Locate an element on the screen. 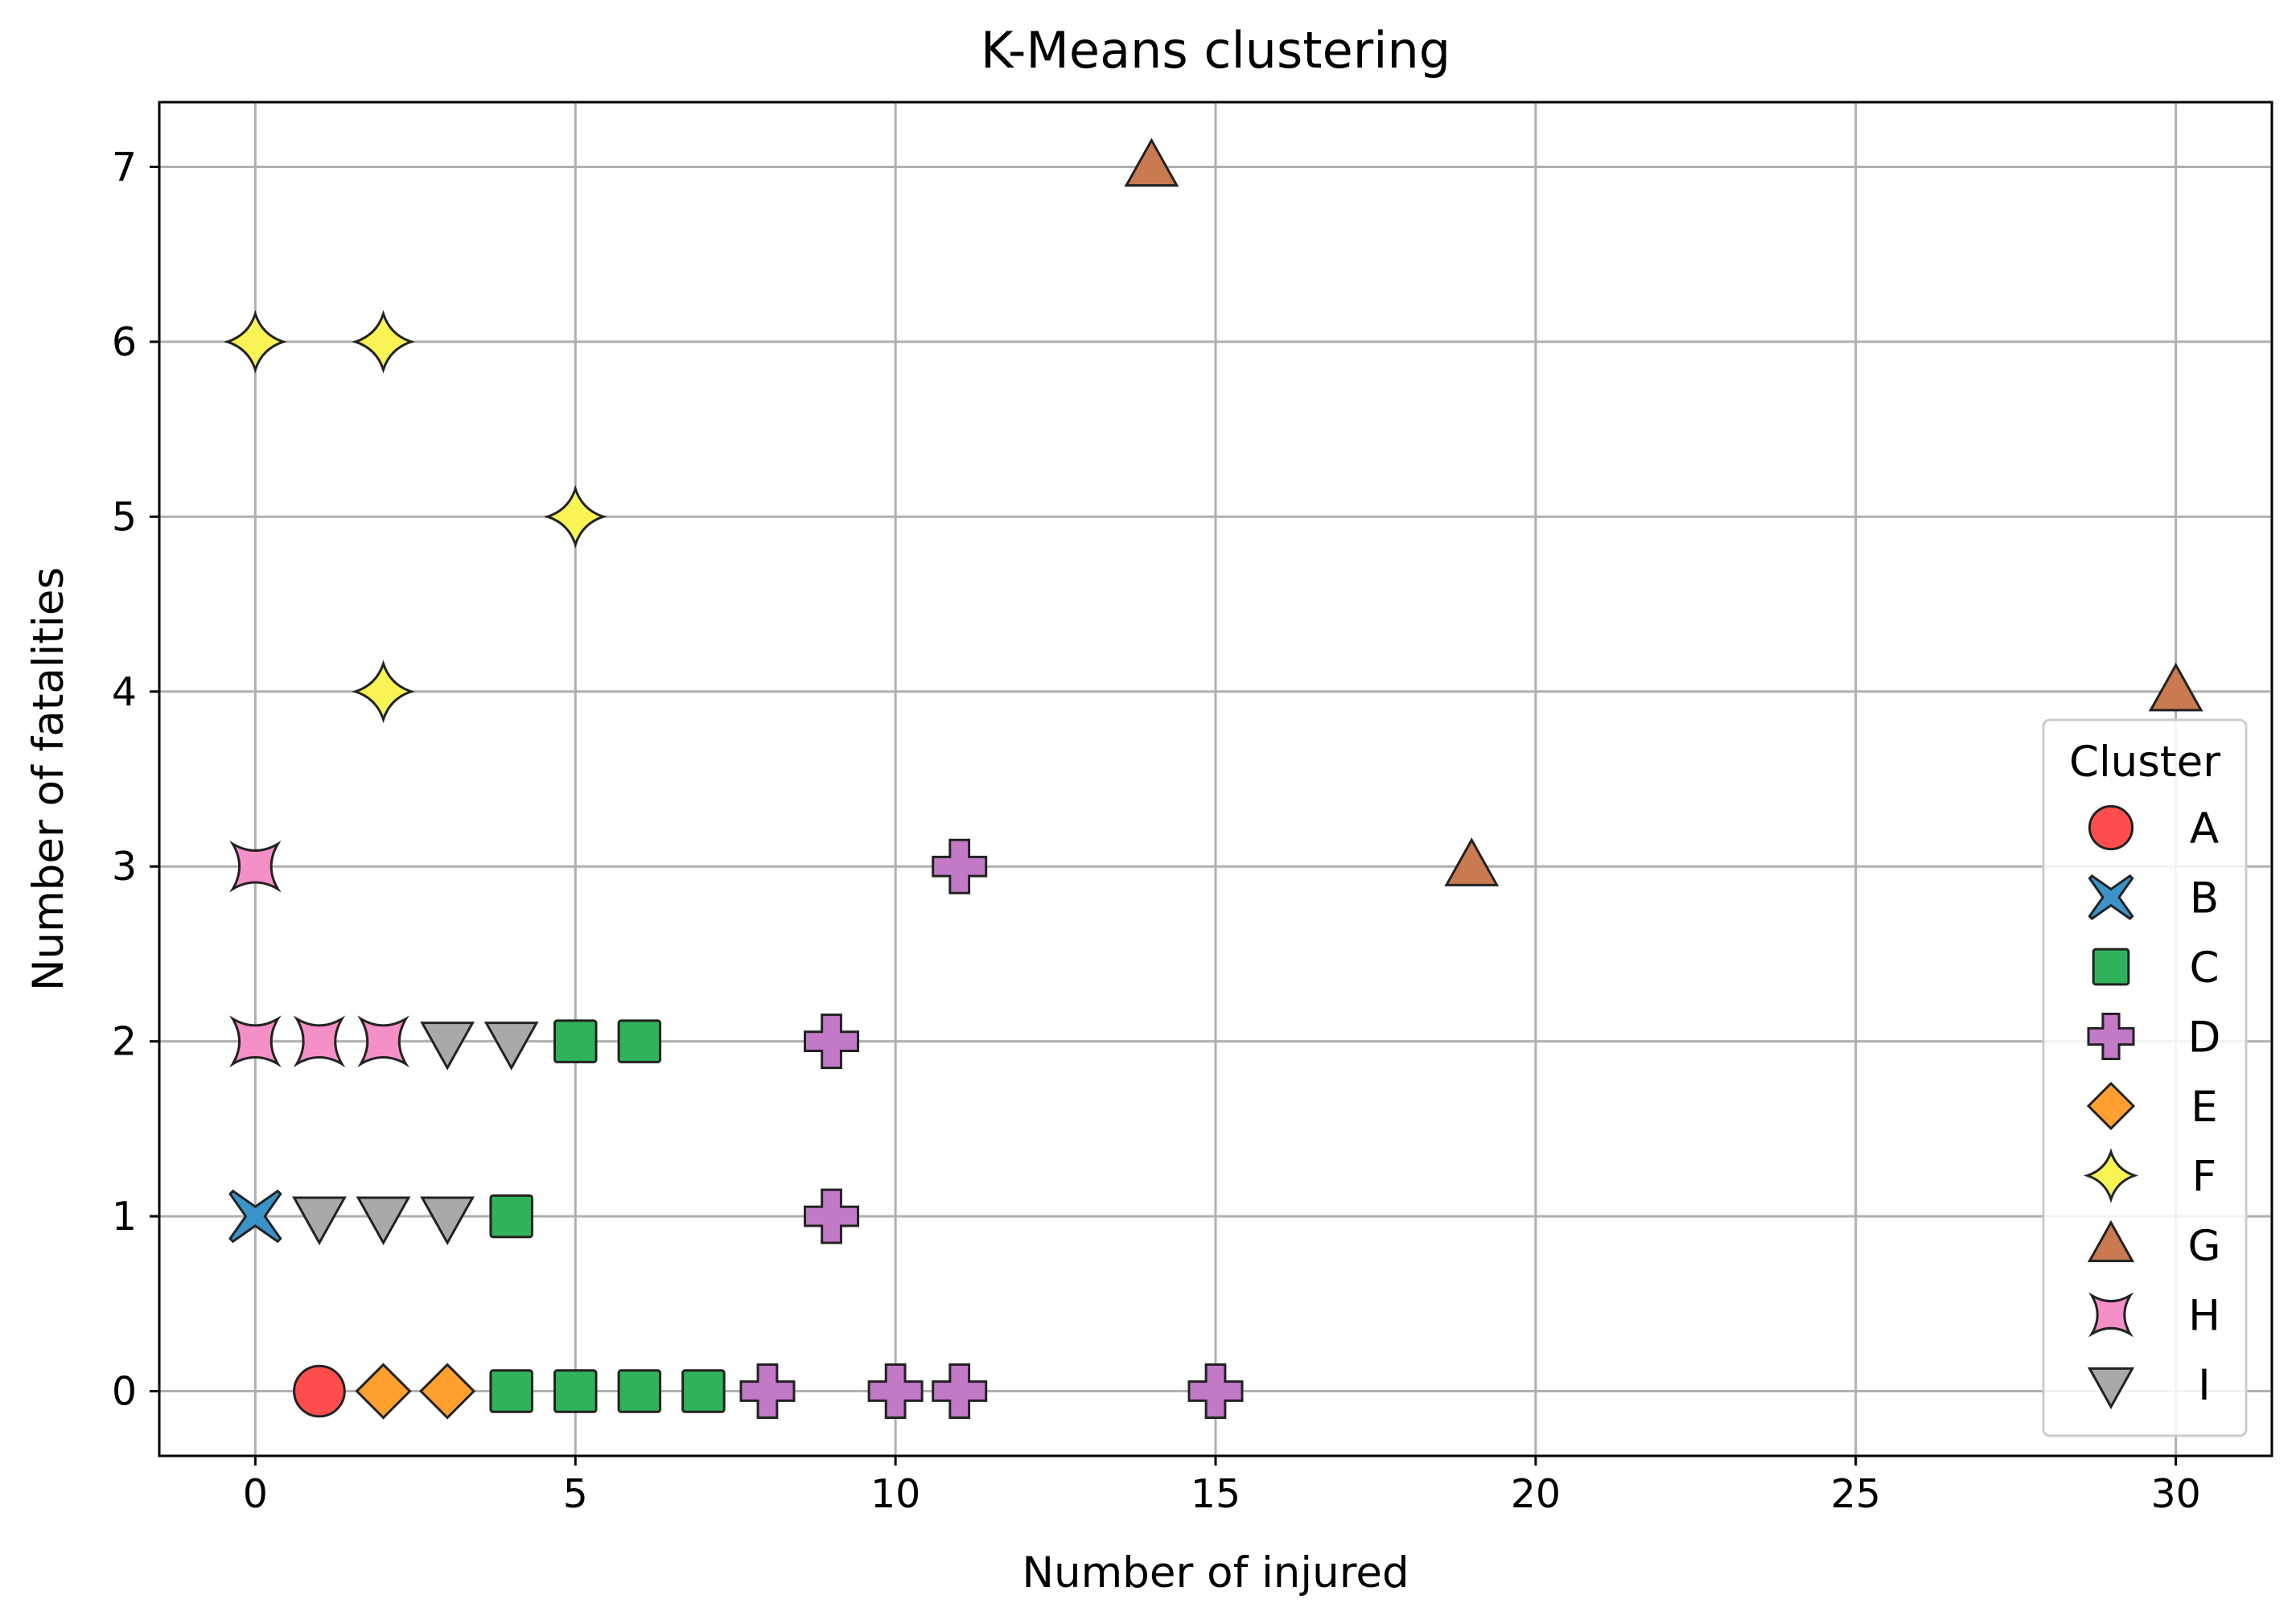 This screenshot has width=2296, height=1624. series-f is located at coordinates (415, 517).